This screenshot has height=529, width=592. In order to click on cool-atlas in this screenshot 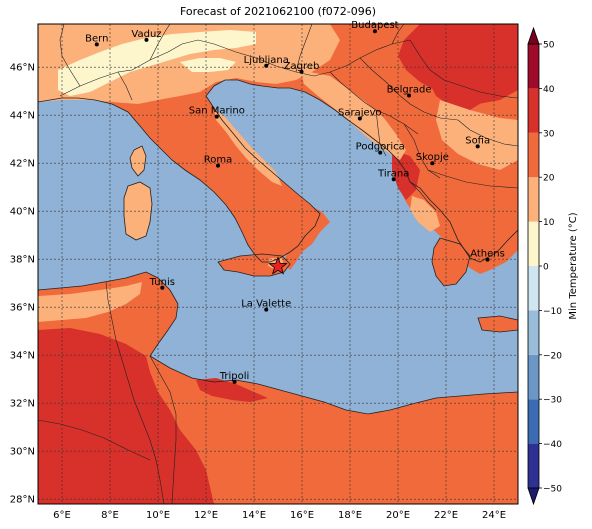, I will do `click(79, 308)`.